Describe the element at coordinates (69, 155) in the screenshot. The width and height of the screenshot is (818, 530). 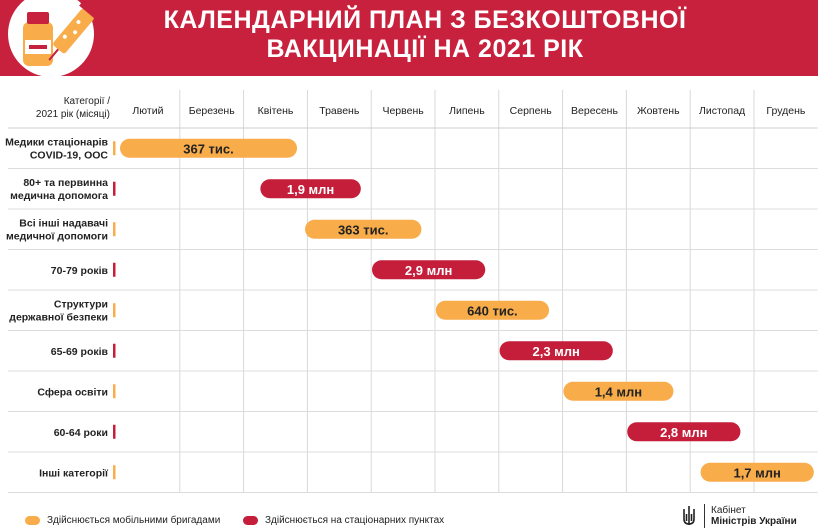
I see `category-label: COVID-19, ООС` at that location.